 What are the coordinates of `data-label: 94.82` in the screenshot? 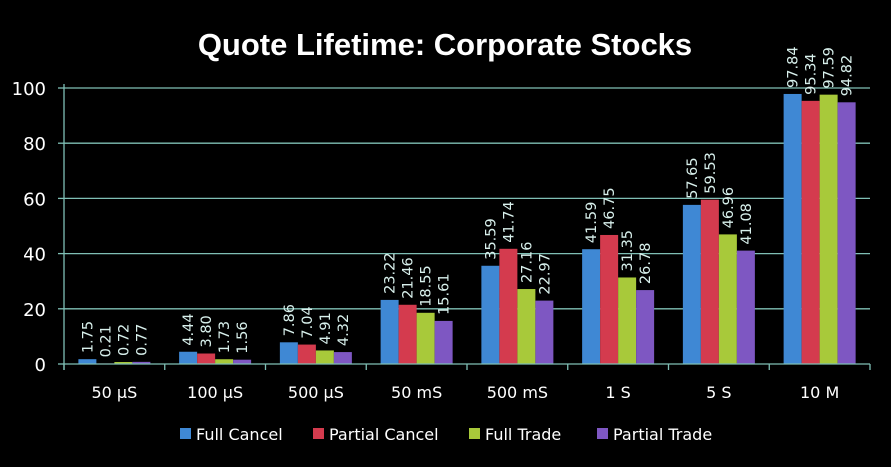 It's located at (848, 76).